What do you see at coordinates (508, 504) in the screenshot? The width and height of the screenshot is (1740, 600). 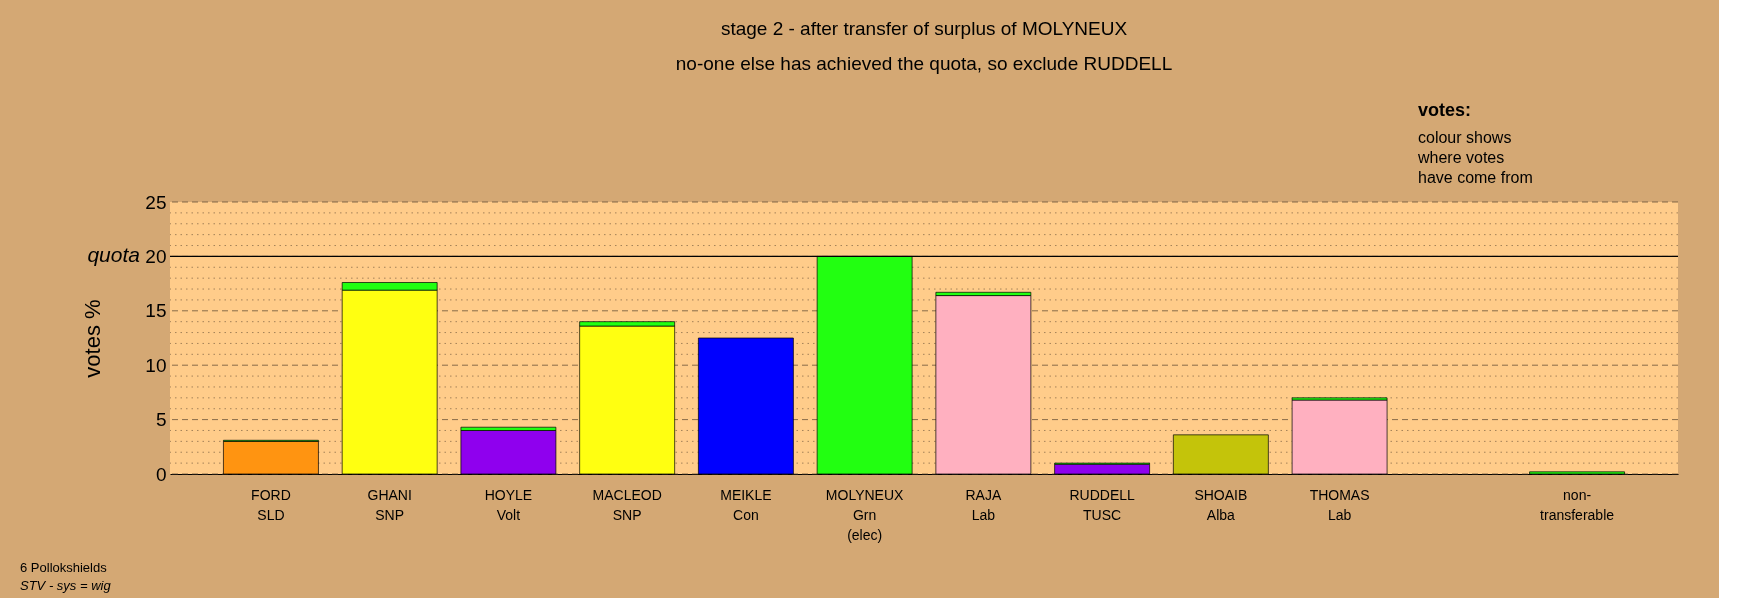 I see `x-tick-label: HOYLE Volt` at bounding box center [508, 504].